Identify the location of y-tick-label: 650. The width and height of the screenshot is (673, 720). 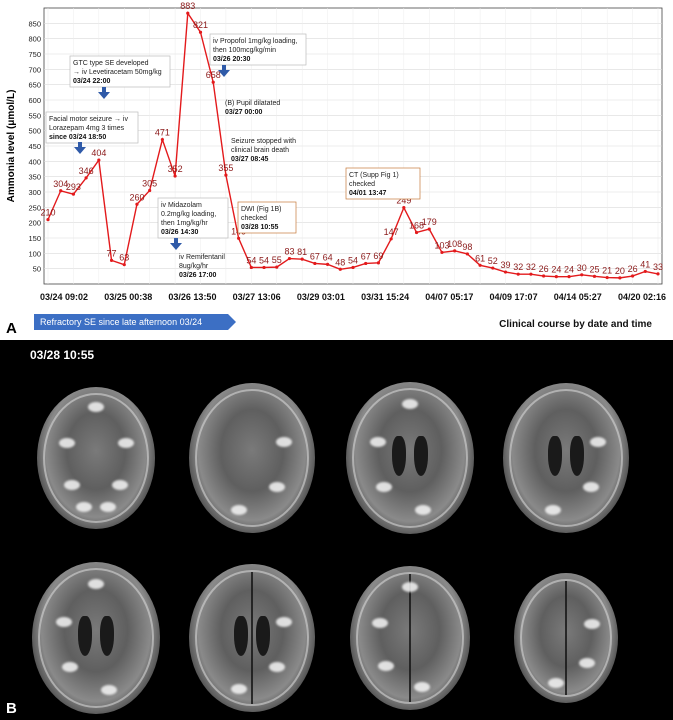
(34, 85).